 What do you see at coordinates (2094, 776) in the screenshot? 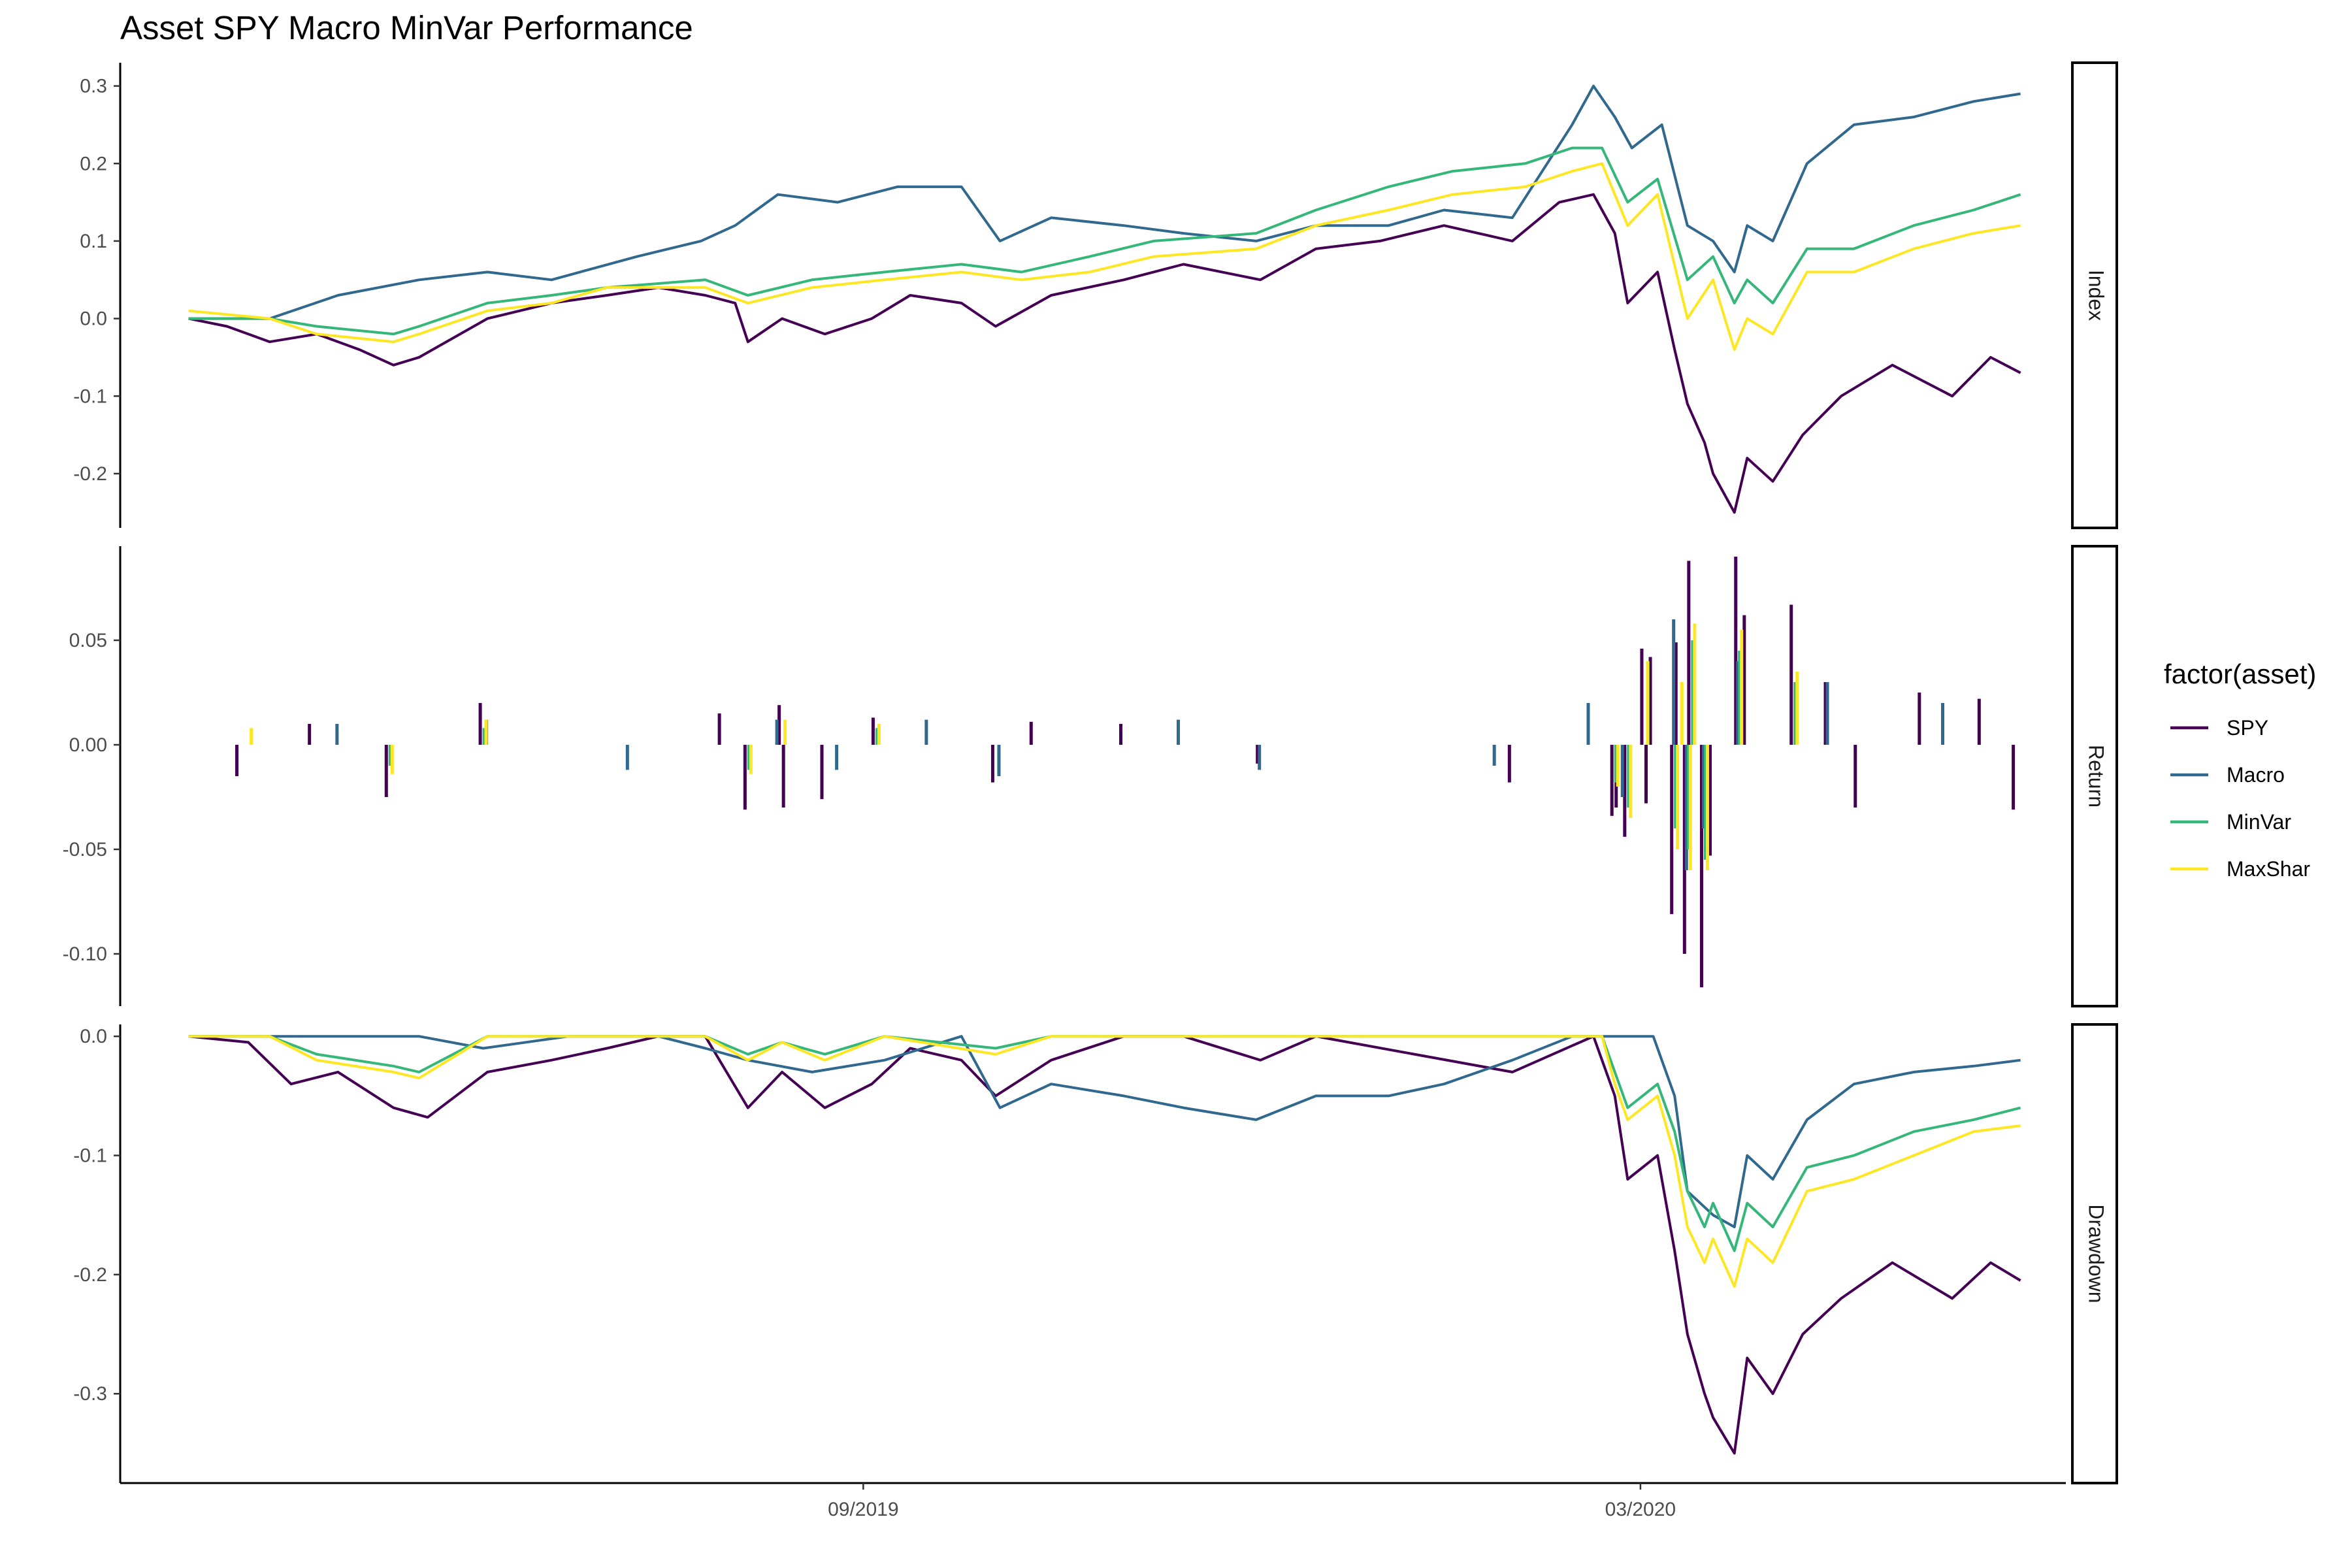
I see `return-strip` at bounding box center [2094, 776].